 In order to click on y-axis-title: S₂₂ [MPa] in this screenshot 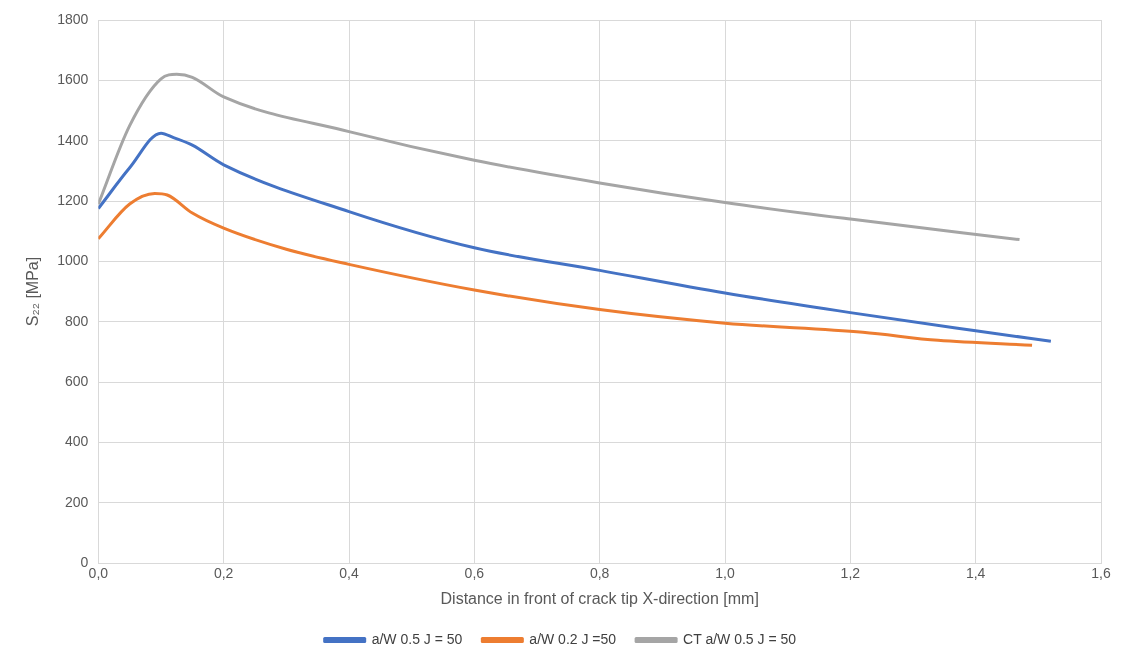, I will do `click(33, 291)`.